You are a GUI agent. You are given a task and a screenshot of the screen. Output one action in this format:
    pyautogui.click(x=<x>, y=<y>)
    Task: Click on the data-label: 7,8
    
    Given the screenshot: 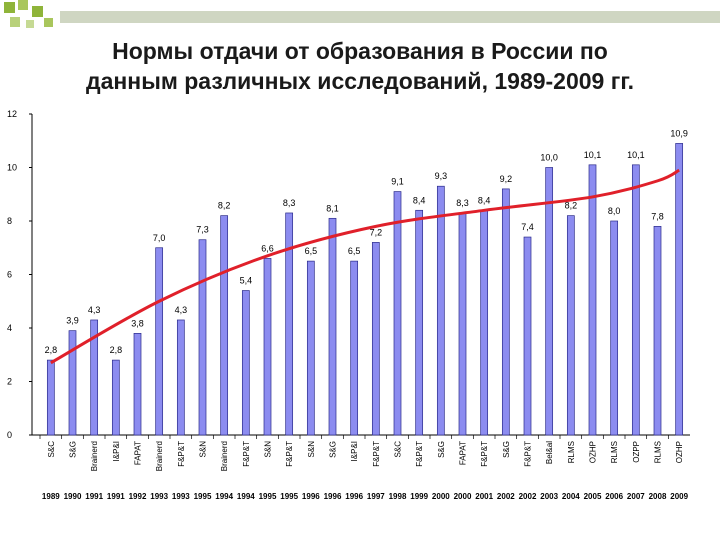 What is the action you would take?
    pyautogui.click(x=657, y=216)
    